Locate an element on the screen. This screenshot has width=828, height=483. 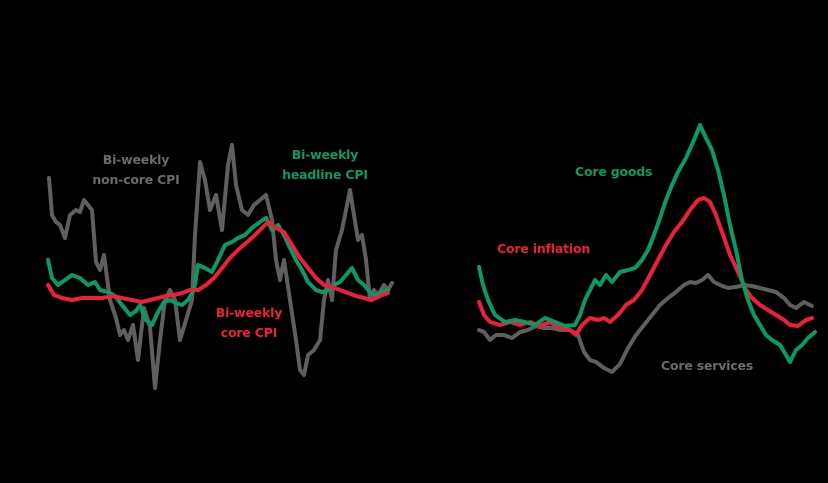
label-core-cpi: Bi-weekly core CPI is located at coordinates (249, 323).